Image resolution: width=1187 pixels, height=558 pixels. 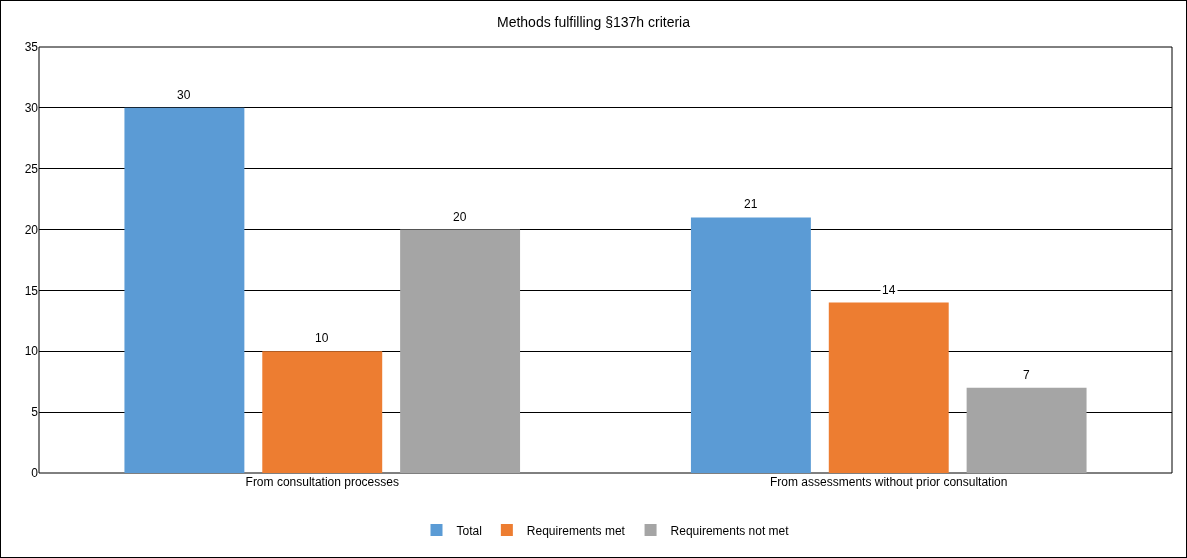 I want to click on data-label: 20, so click(x=460, y=217).